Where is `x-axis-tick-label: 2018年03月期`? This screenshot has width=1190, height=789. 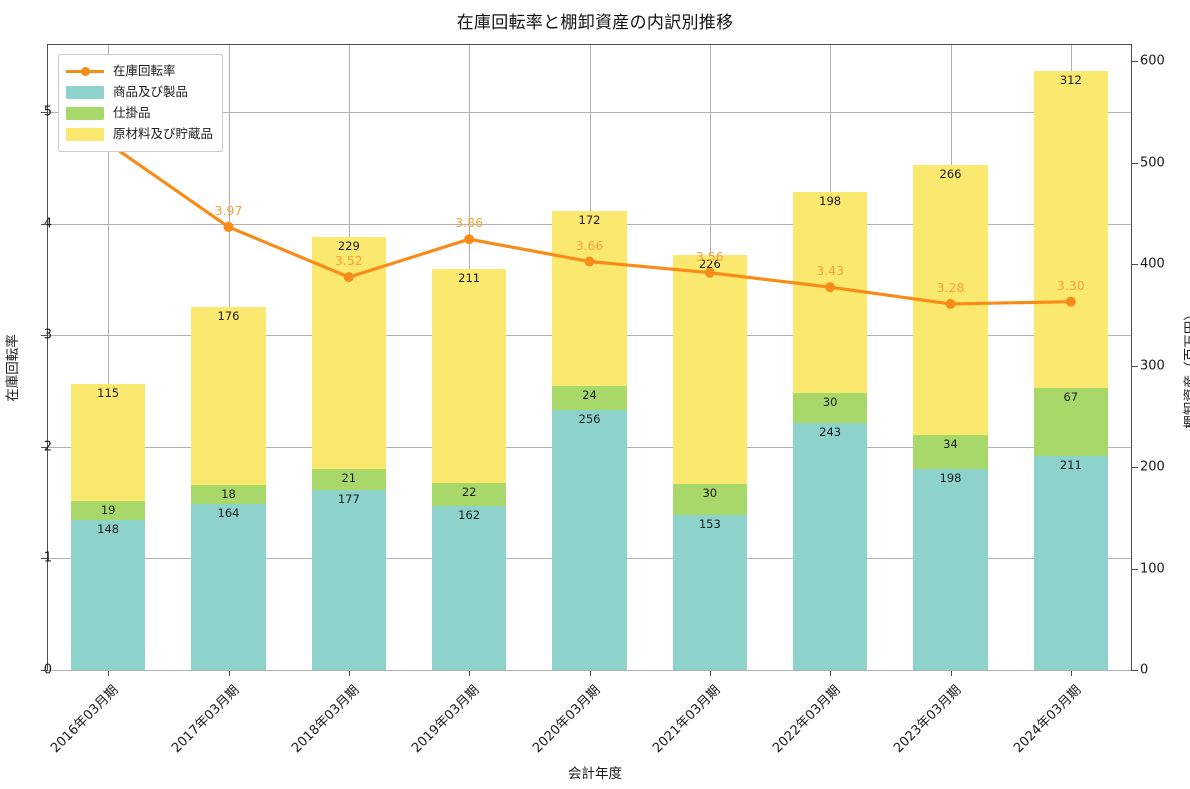 x-axis-tick-label: 2018年03月期 is located at coordinates (325, 719).